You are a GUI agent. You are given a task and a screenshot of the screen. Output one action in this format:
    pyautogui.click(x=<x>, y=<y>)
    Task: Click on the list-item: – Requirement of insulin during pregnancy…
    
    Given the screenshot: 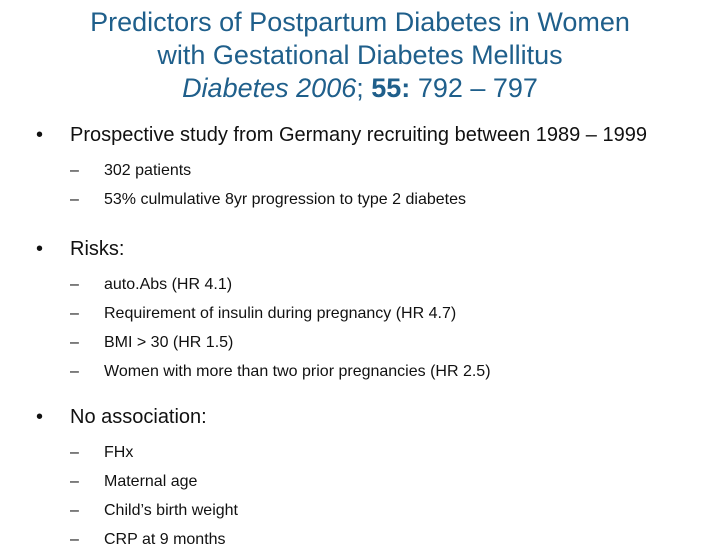 What is the action you would take?
    pyautogui.click(x=383, y=313)
    